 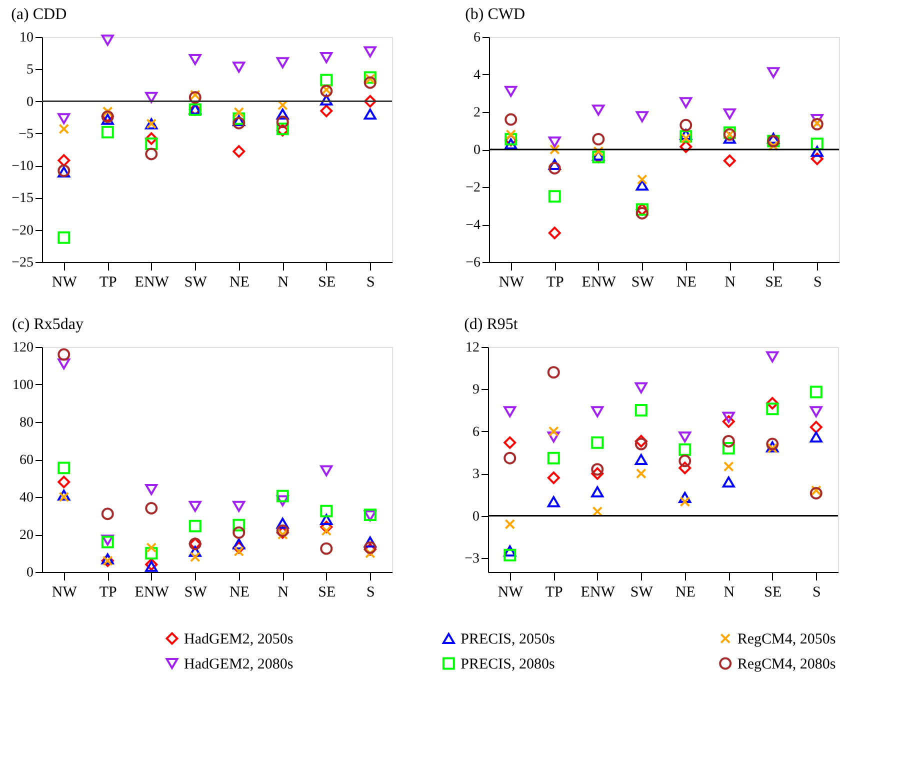 I want to click on y-tick-label: 60, so click(x=27, y=460).